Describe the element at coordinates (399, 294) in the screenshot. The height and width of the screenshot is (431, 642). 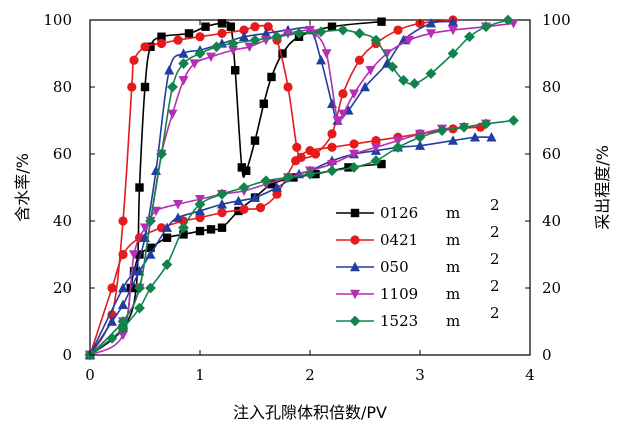
I see `legend-label: 1109` at that location.